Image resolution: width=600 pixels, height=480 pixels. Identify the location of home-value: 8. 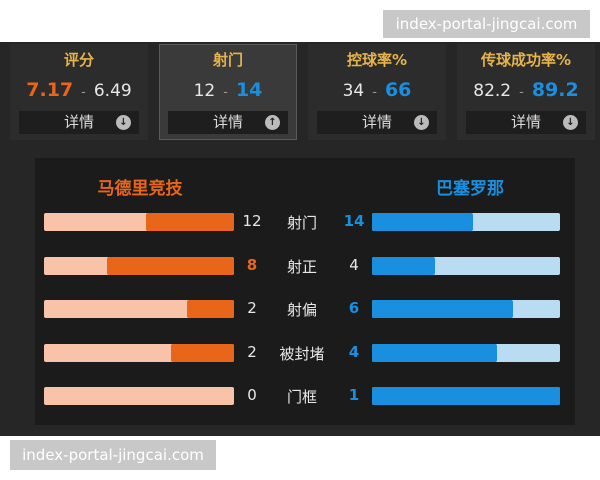
(252, 264).